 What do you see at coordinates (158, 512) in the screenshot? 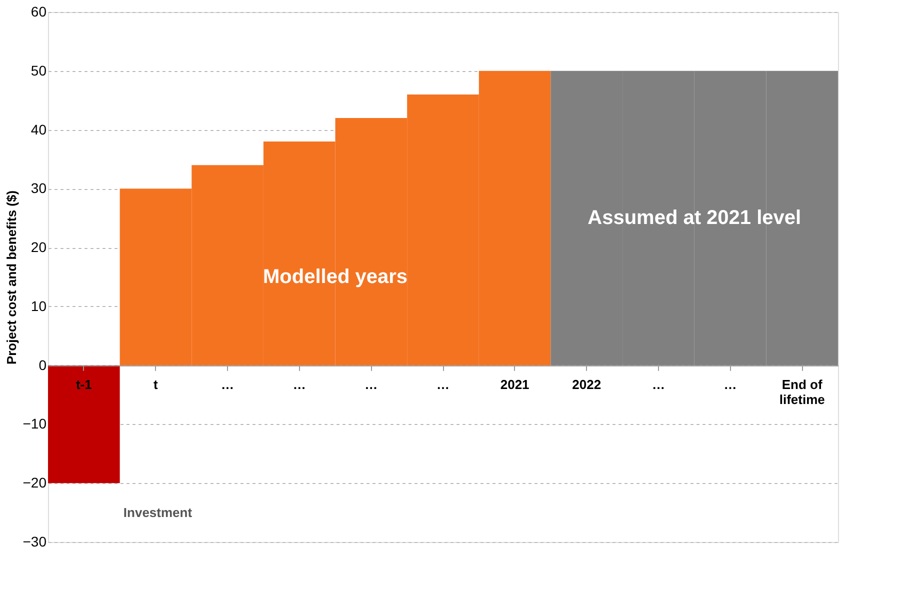
I see `annotation: Investment` at bounding box center [158, 512].